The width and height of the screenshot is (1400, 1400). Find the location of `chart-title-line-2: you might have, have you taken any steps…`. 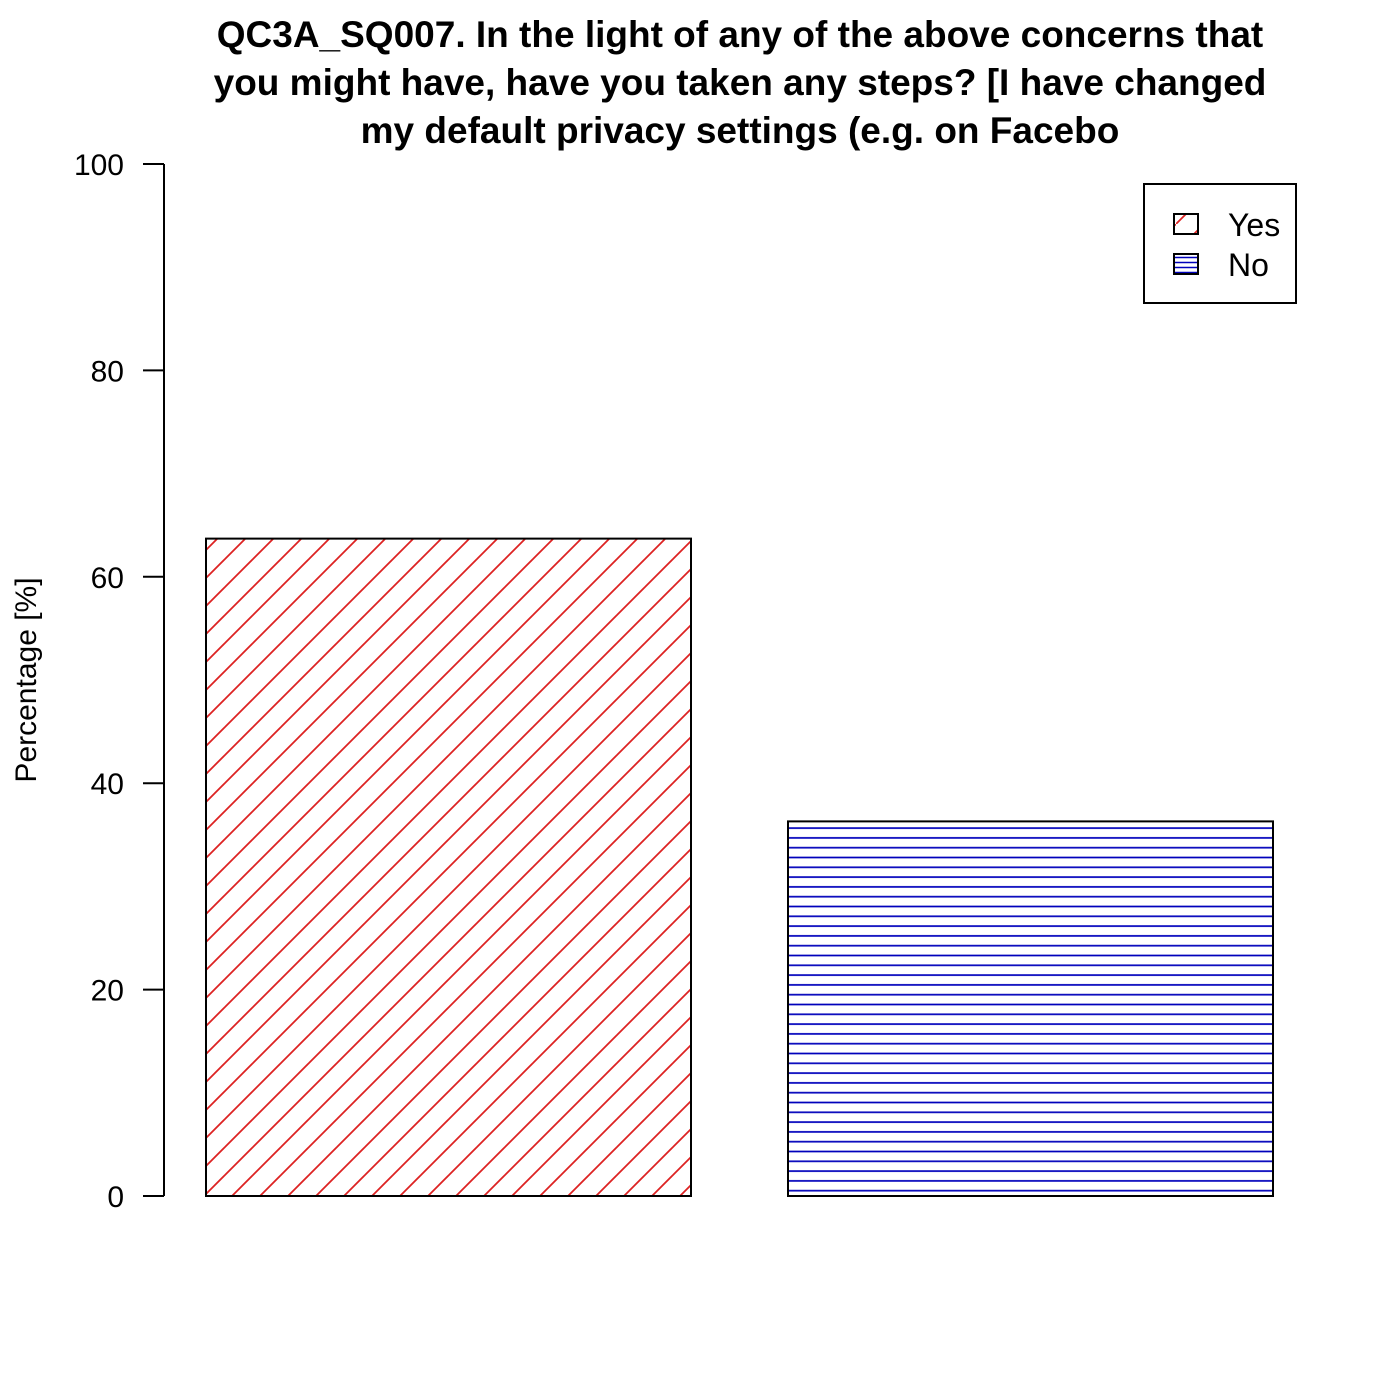

chart-title-line-2: you might have, have you taken any steps… is located at coordinates (740, 82).